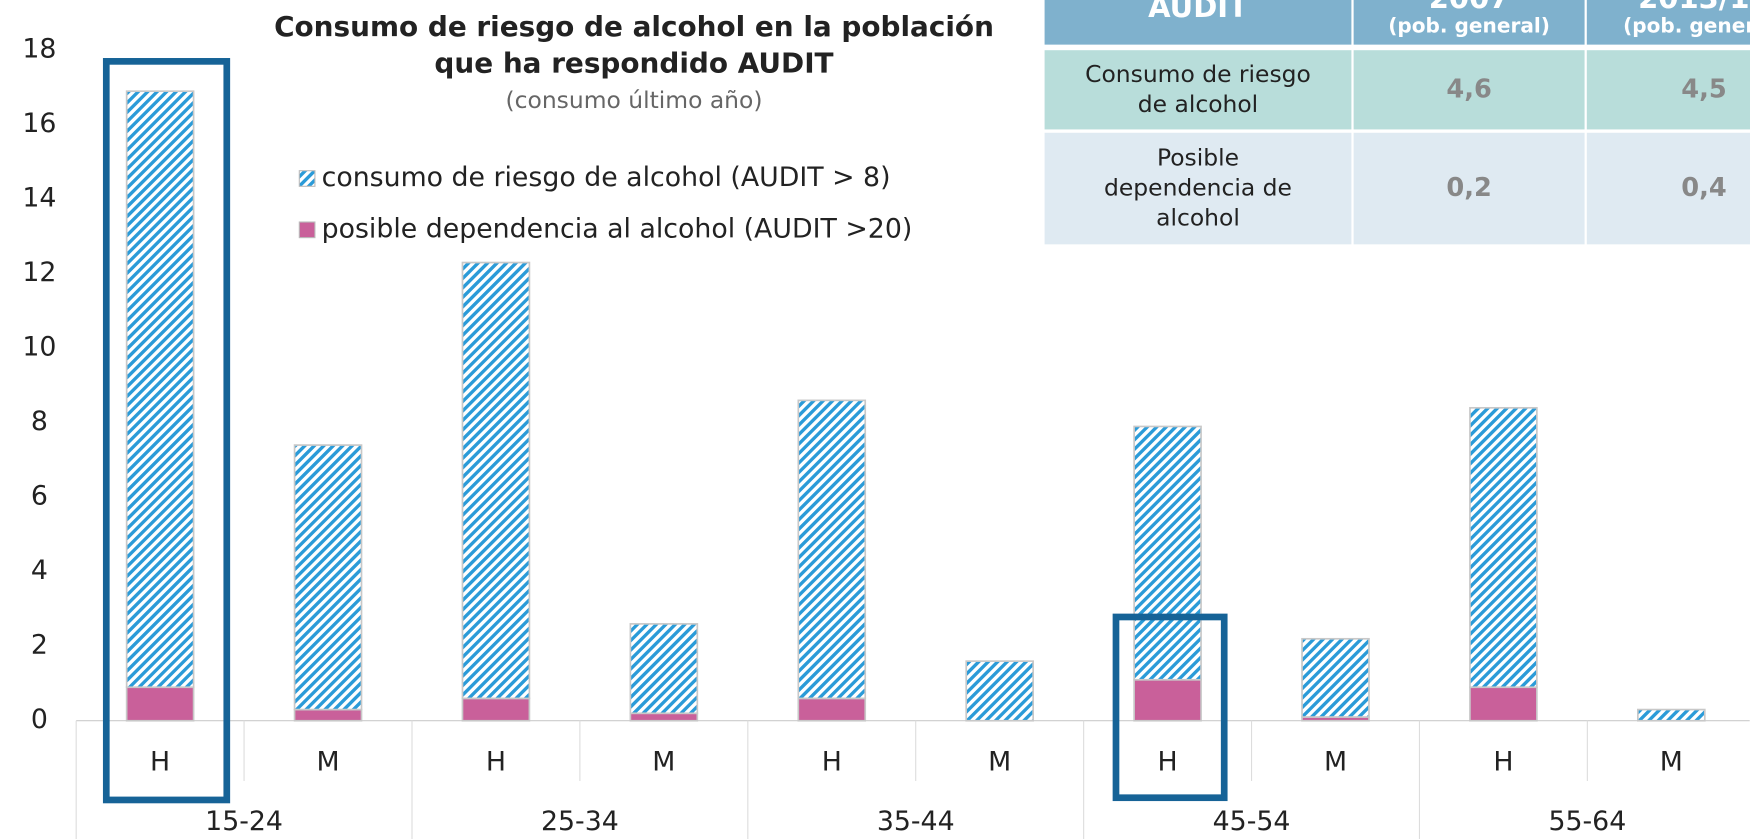 The image size is (1750, 839). Describe the element at coordinates (1703, 188) in the screenshot. I see `table-value: 0,4` at that location.